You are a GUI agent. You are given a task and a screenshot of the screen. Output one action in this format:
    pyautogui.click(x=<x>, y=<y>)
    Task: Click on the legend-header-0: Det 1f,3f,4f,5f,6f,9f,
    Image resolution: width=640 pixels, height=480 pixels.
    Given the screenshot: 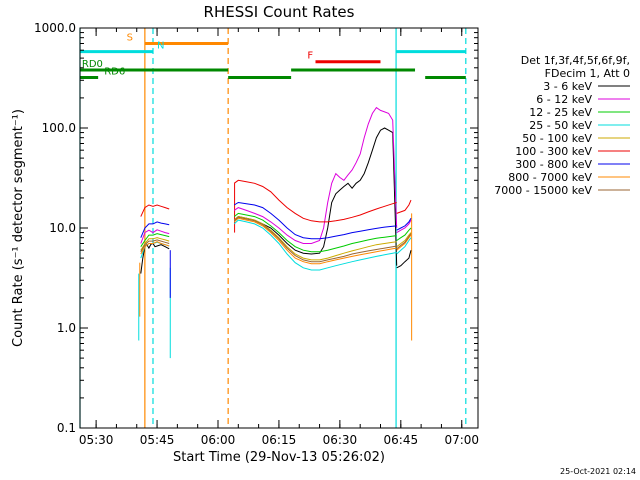 What is the action you would take?
    pyautogui.click(x=575, y=60)
    